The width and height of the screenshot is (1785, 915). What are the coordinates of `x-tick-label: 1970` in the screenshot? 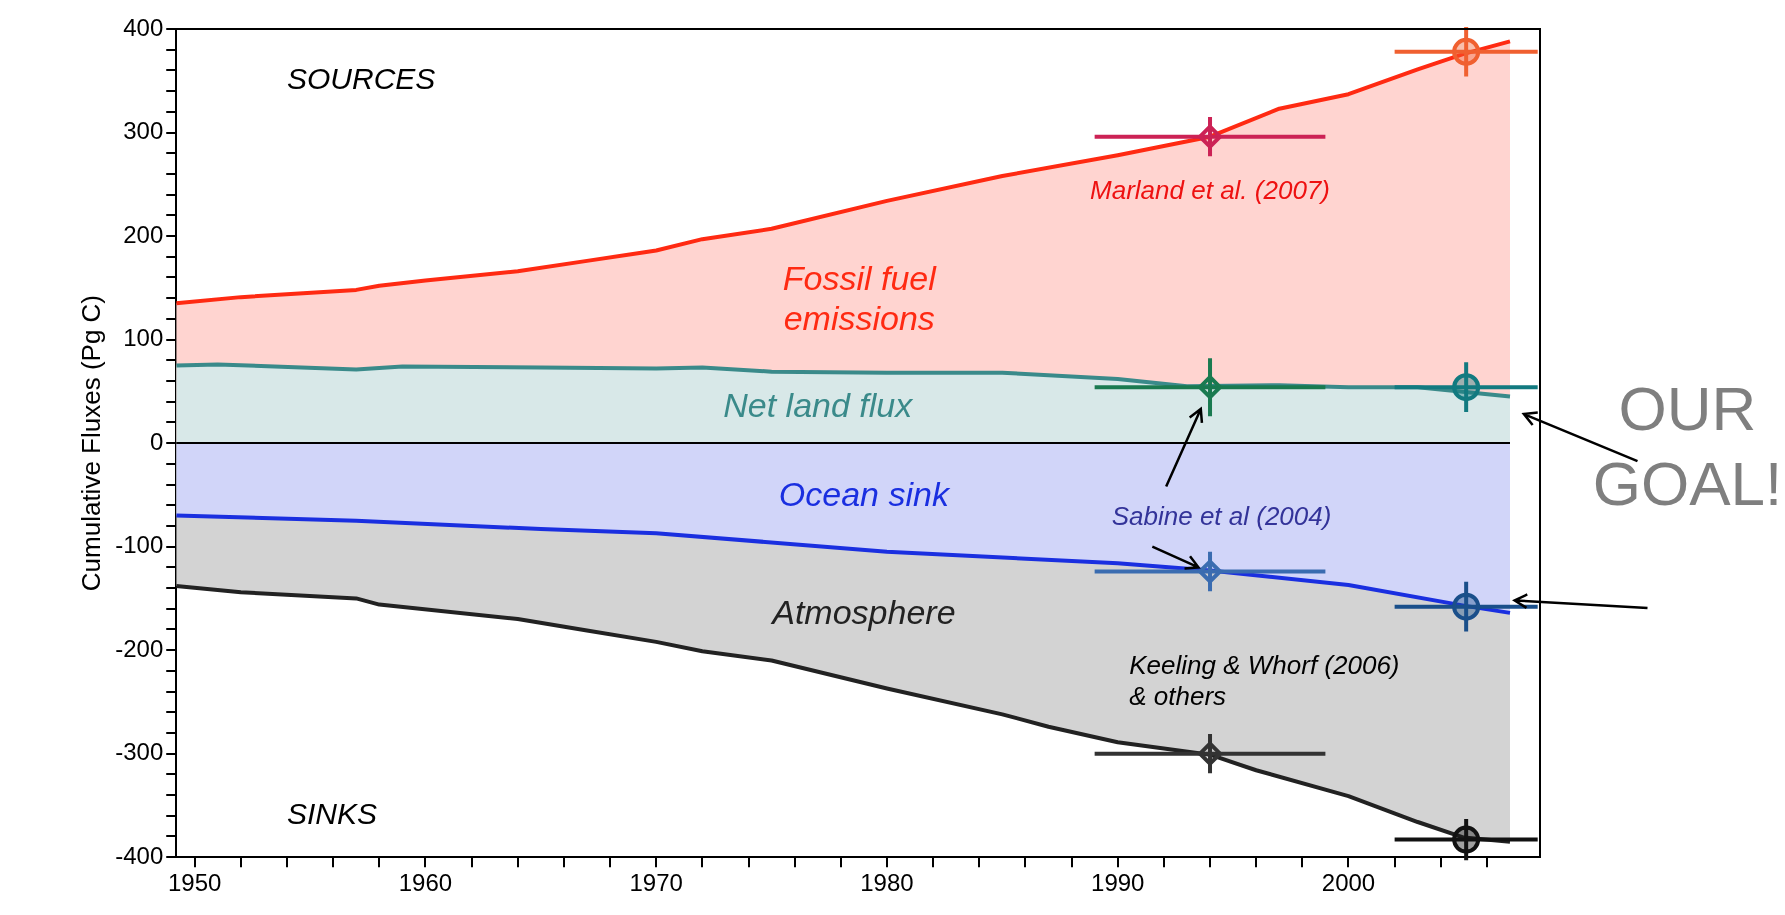 It's located at (656, 883).